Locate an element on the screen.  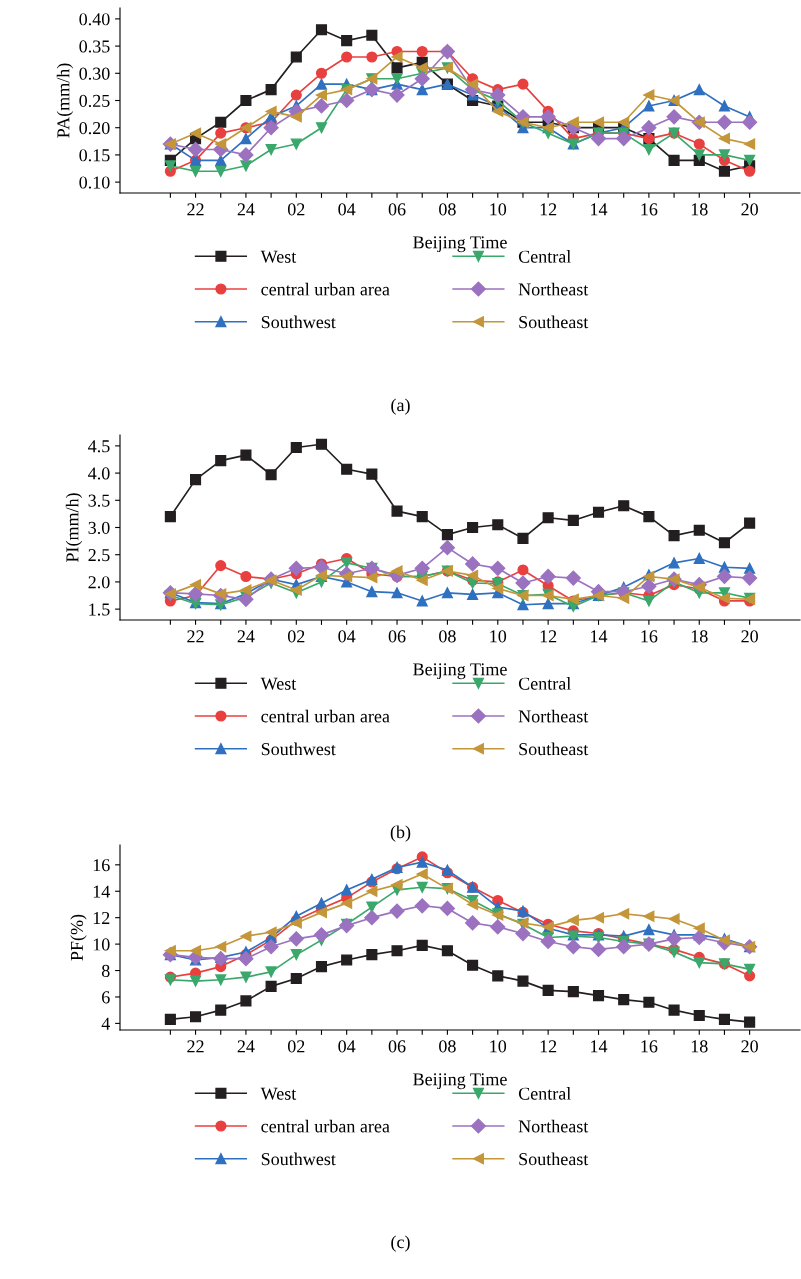
y-tick-label: 14 is located at coordinates (101, 891).